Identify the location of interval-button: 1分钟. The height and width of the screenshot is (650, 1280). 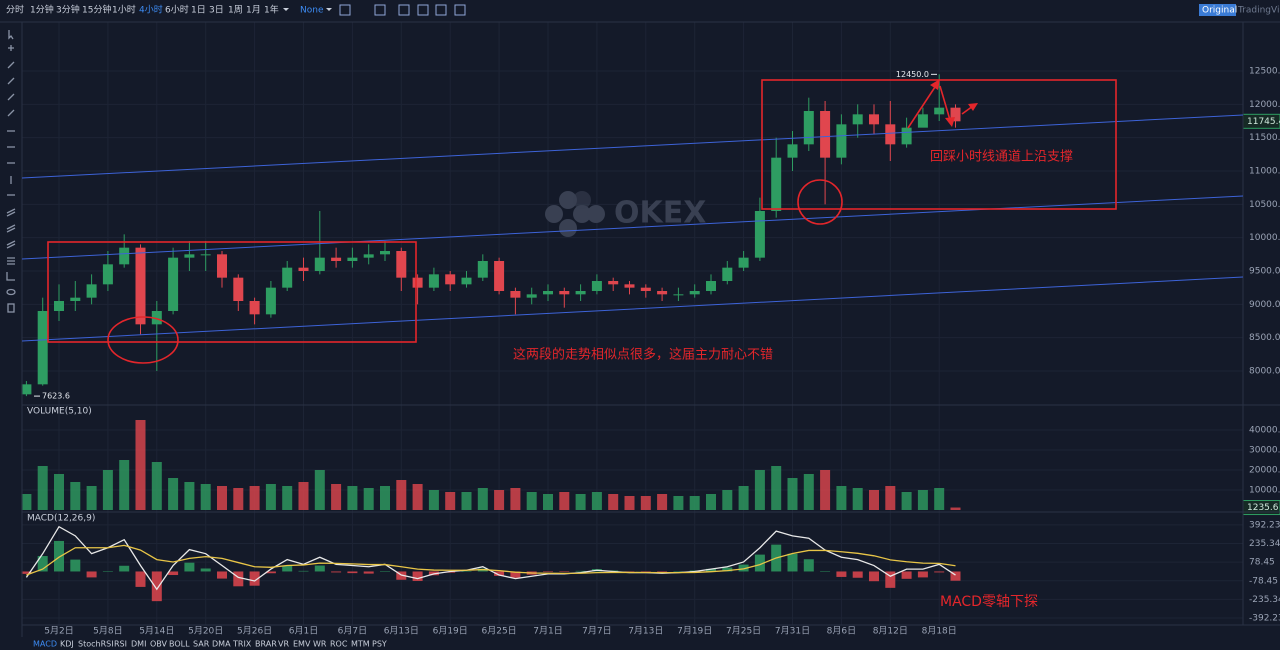
(42, 10).